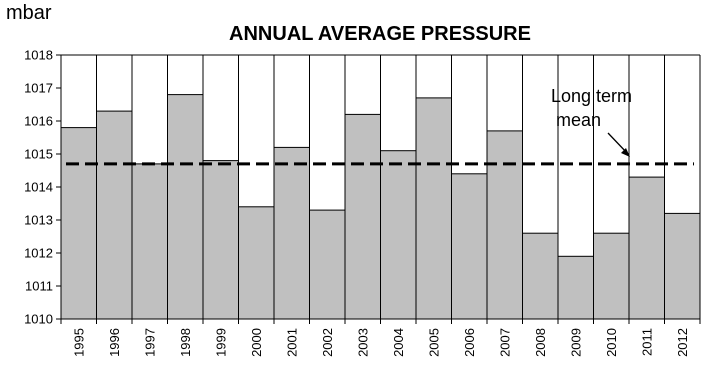  I want to click on bar-2012, so click(682, 266).